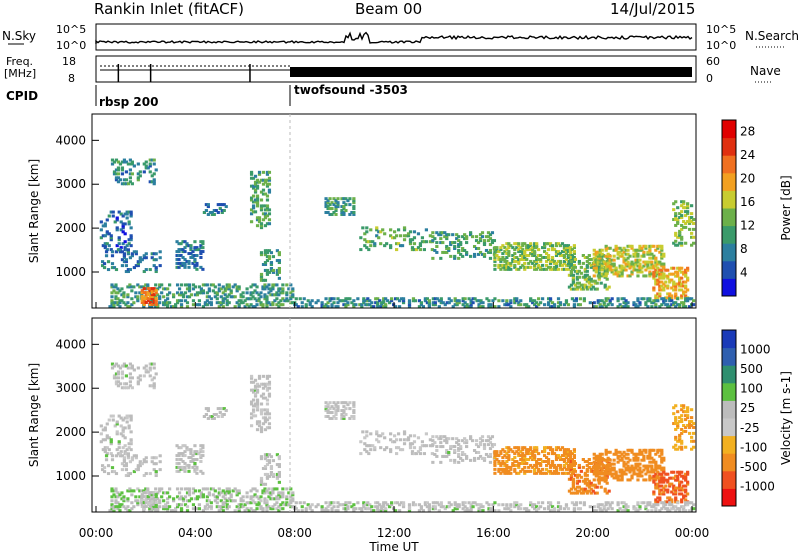 The width and height of the screenshot is (800, 554). I want to click on power-colorbar-frame, so click(729, 208).